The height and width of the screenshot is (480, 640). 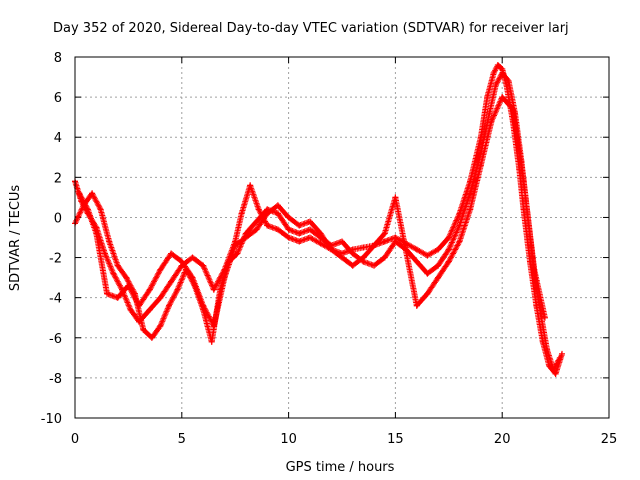 I want to click on x-tick-label: 0, so click(x=75, y=439).